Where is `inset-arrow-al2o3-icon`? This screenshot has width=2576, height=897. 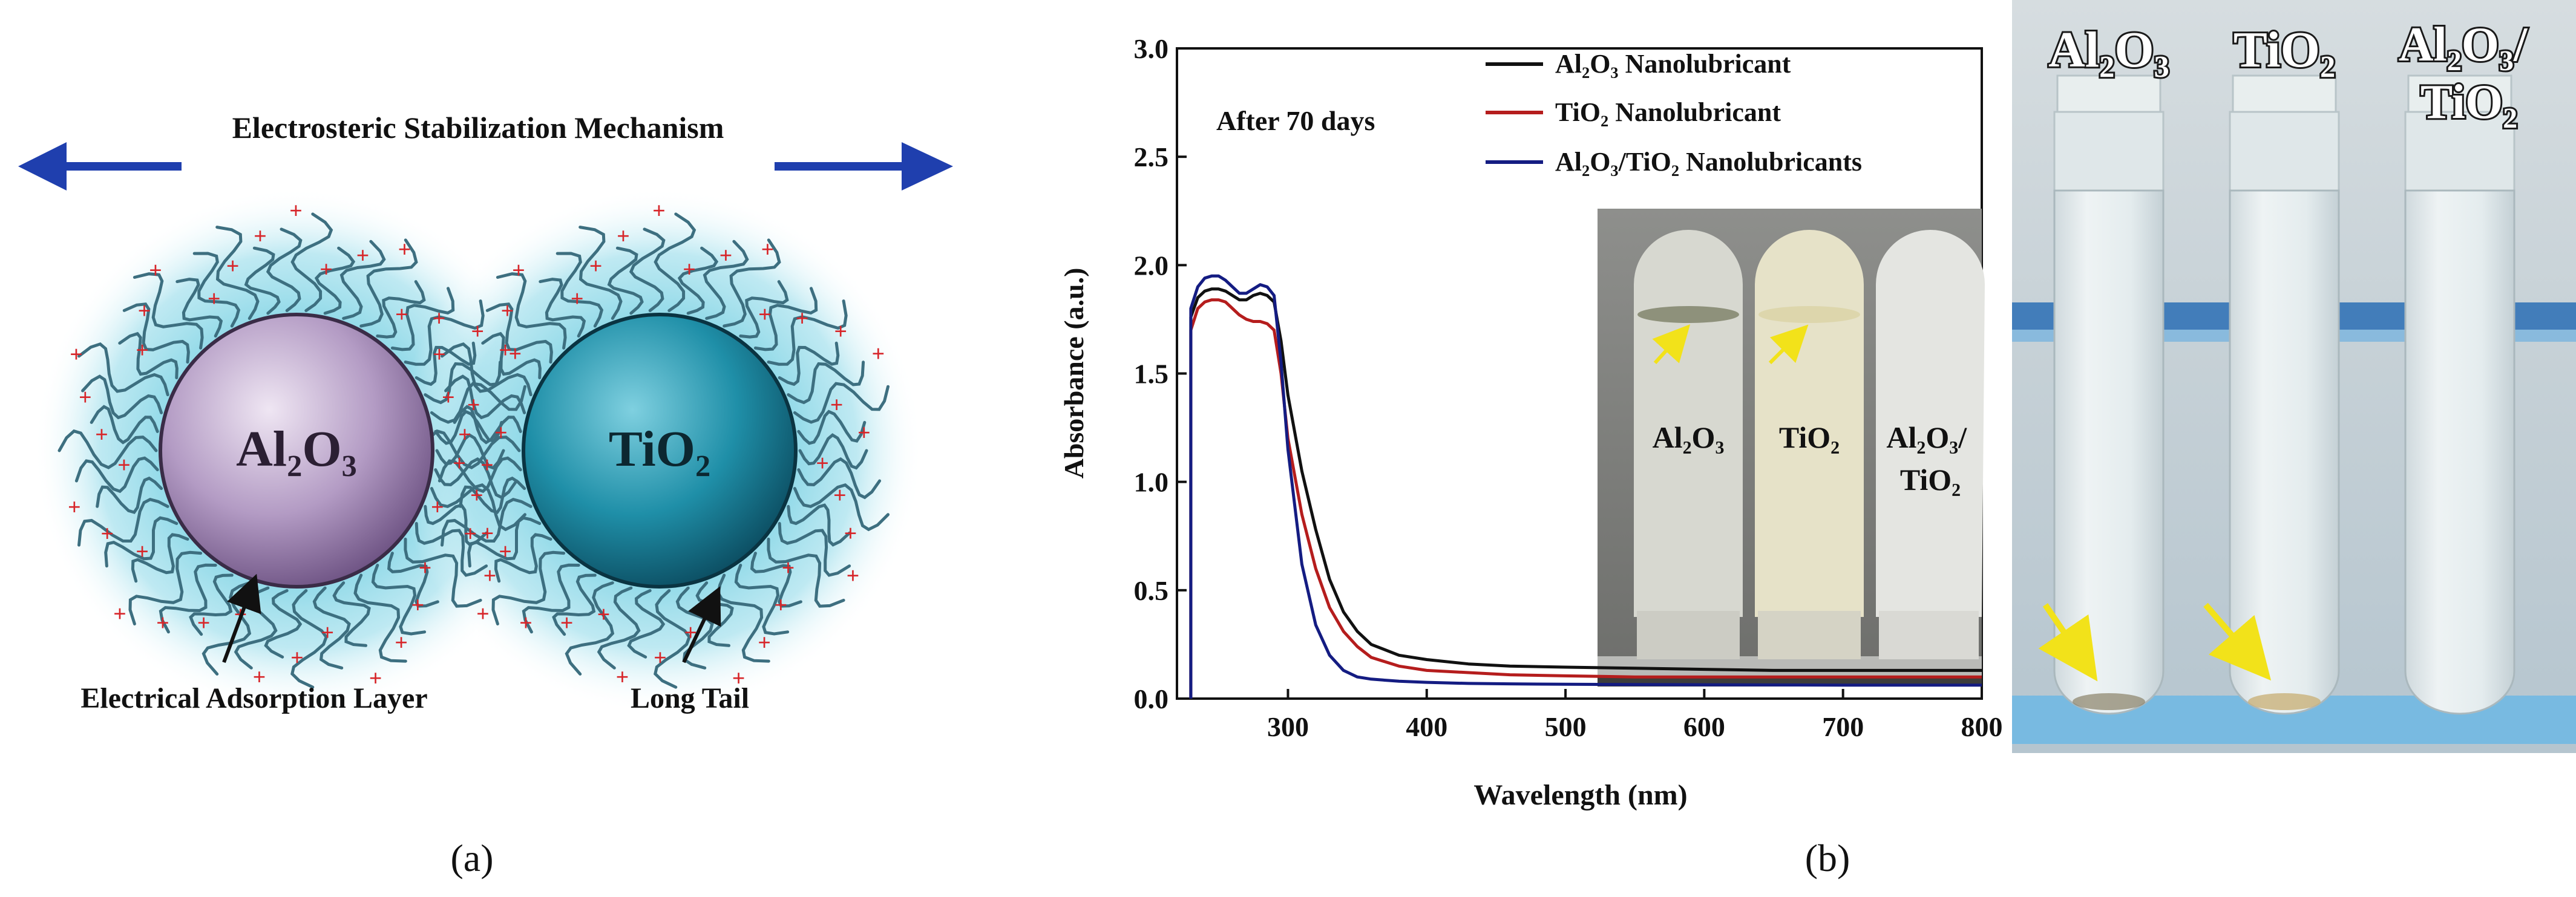 inset-arrow-al2o3-icon is located at coordinates (1671, 344).